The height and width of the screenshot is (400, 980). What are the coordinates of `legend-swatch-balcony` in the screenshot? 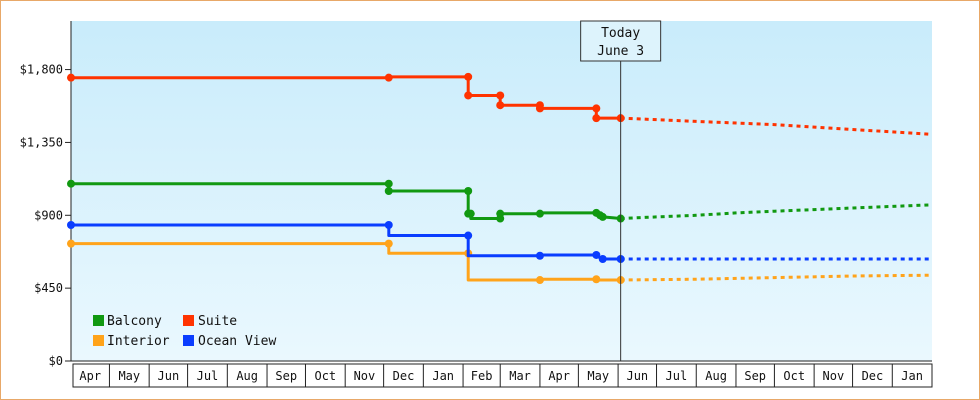 It's located at (98, 320).